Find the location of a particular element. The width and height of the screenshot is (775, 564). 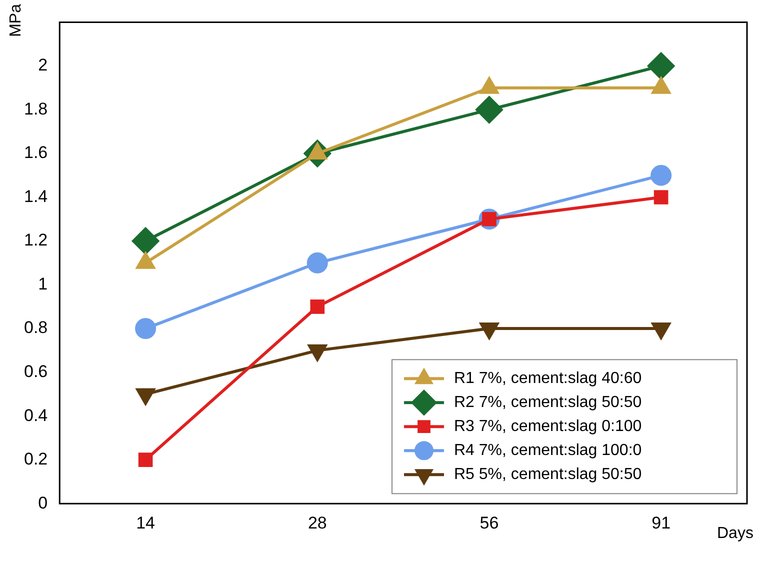

legend-label: R1 7%, cement:slag 40:60 is located at coordinates (548, 379).